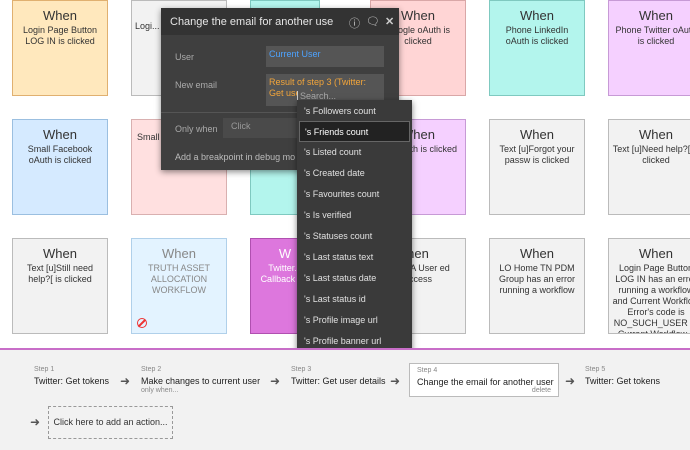  What do you see at coordinates (60, 48) in the screenshot?
I see `event-card: When Login Page Button LOG IN is clicked` at bounding box center [60, 48].